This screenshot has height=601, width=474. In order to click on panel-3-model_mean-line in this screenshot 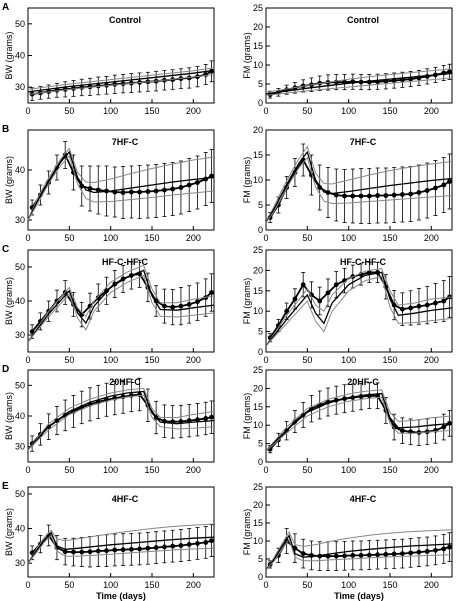, I will do `click(121, 185)`.